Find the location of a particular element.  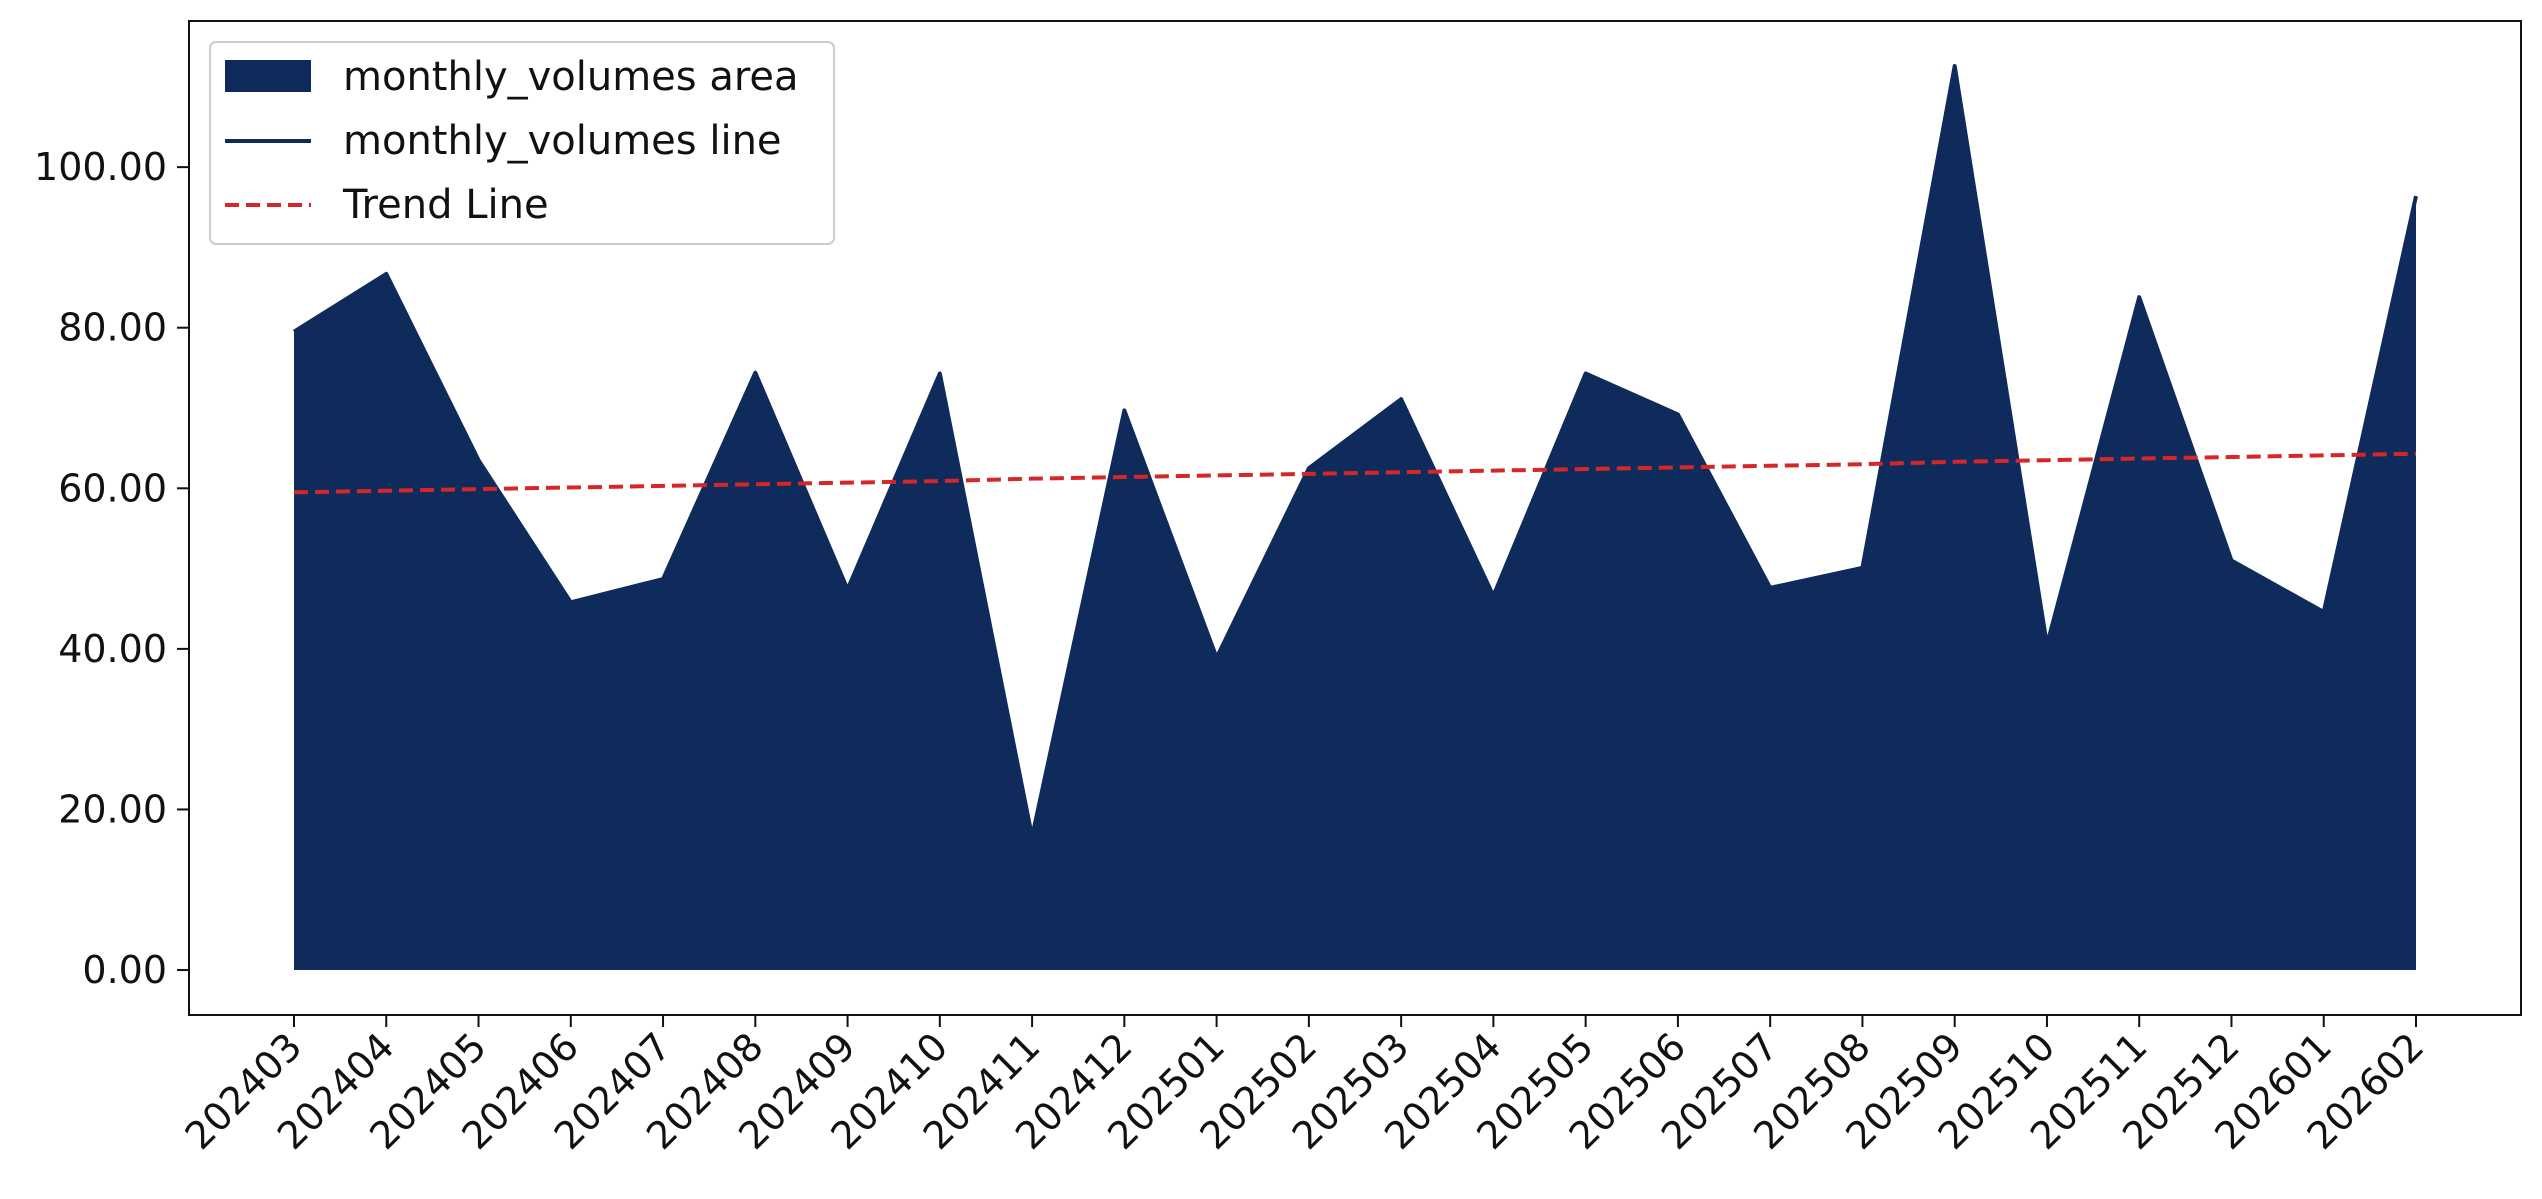

legend-label-trend: Trend Line is located at coordinates (445, 205).